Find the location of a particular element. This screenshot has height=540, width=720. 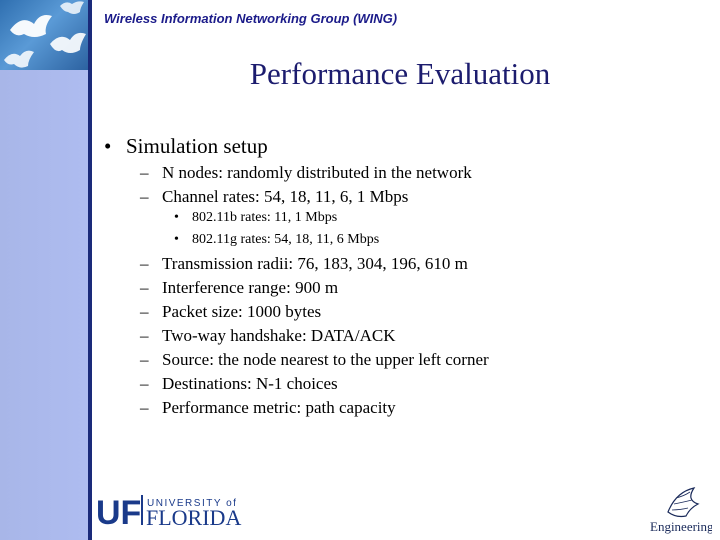

sidebar-divider is located at coordinates (90, 270).